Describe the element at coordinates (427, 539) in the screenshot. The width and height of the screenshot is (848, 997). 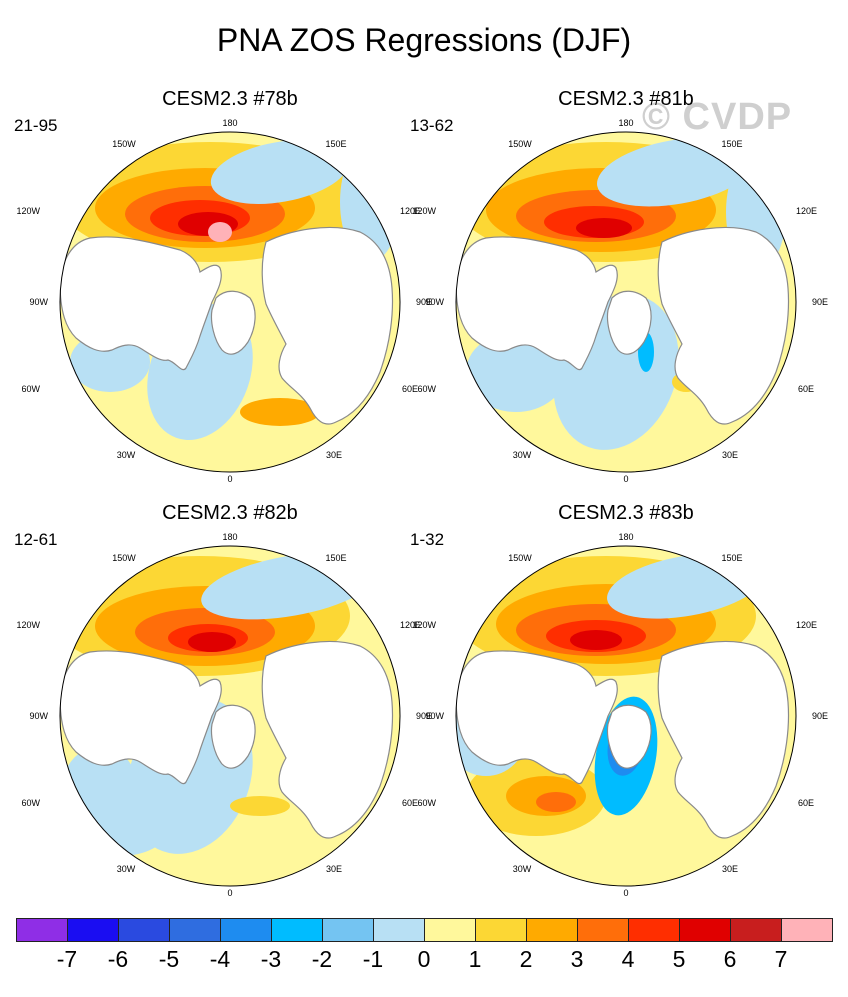
I see `panel-period: 1-32` at that location.